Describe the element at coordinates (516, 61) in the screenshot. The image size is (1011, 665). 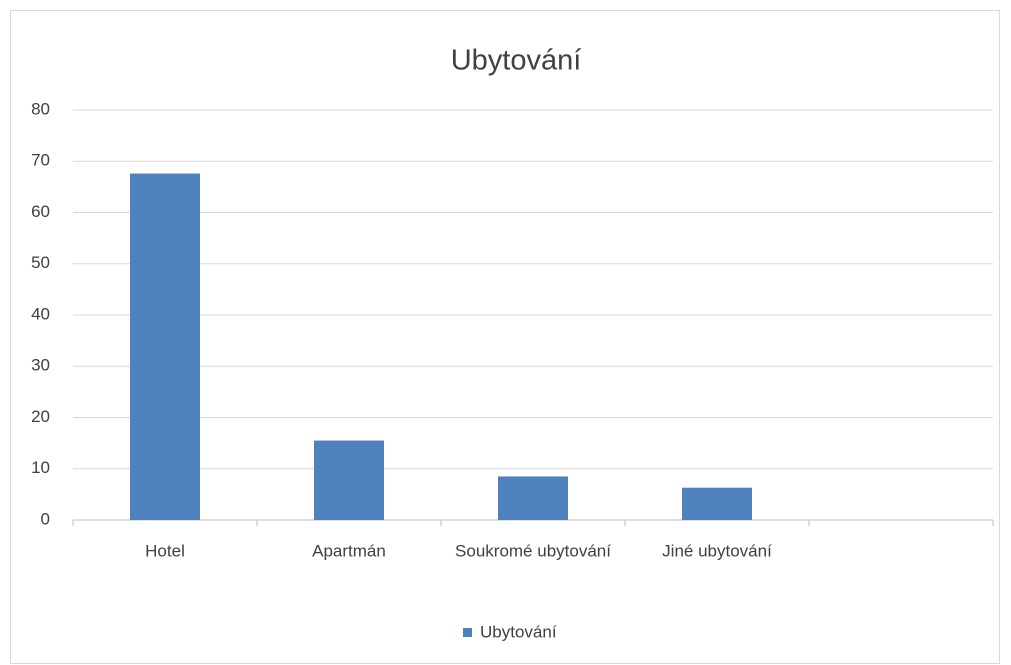
I see `chart-title: Ubytování` at that location.